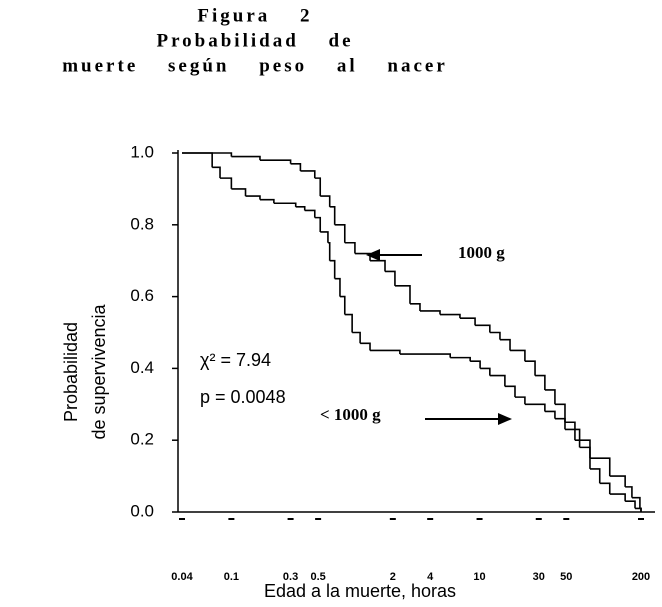 Image resolution: width=662 pixels, height=607 pixels. Describe the element at coordinates (479, 577) in the screenshot. I see `x-tick-label: 10` at that location.